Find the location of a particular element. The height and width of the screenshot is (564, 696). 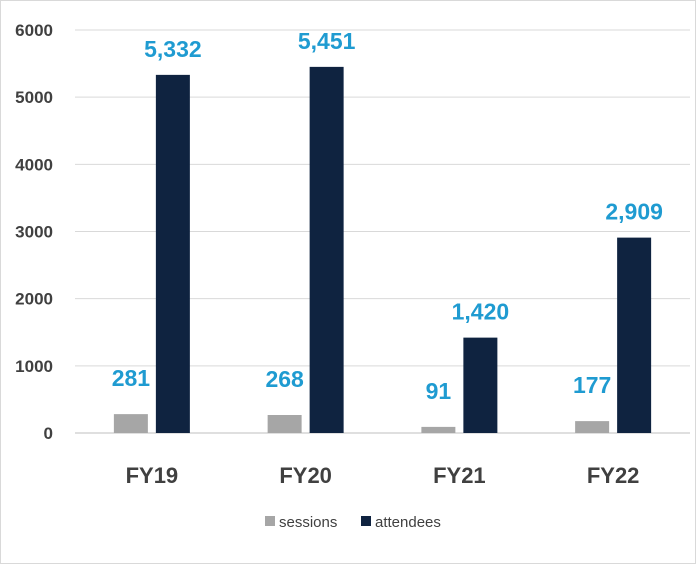

y-axis: 0 1000 2000 3000 4000 5000 6000 is located at coordinates (34, 232).